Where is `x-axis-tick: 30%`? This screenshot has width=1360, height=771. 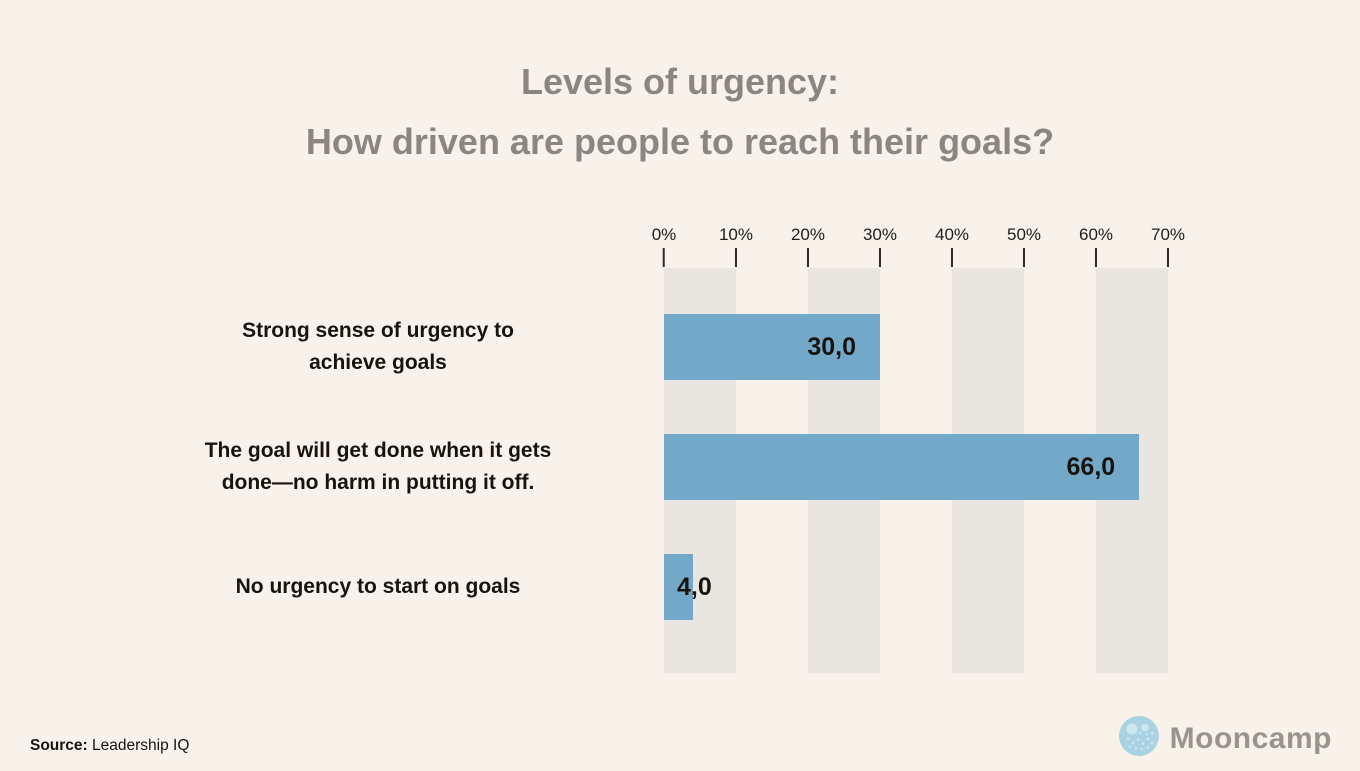 x-axis-tick: 30% is located at coordinates (880, 246).